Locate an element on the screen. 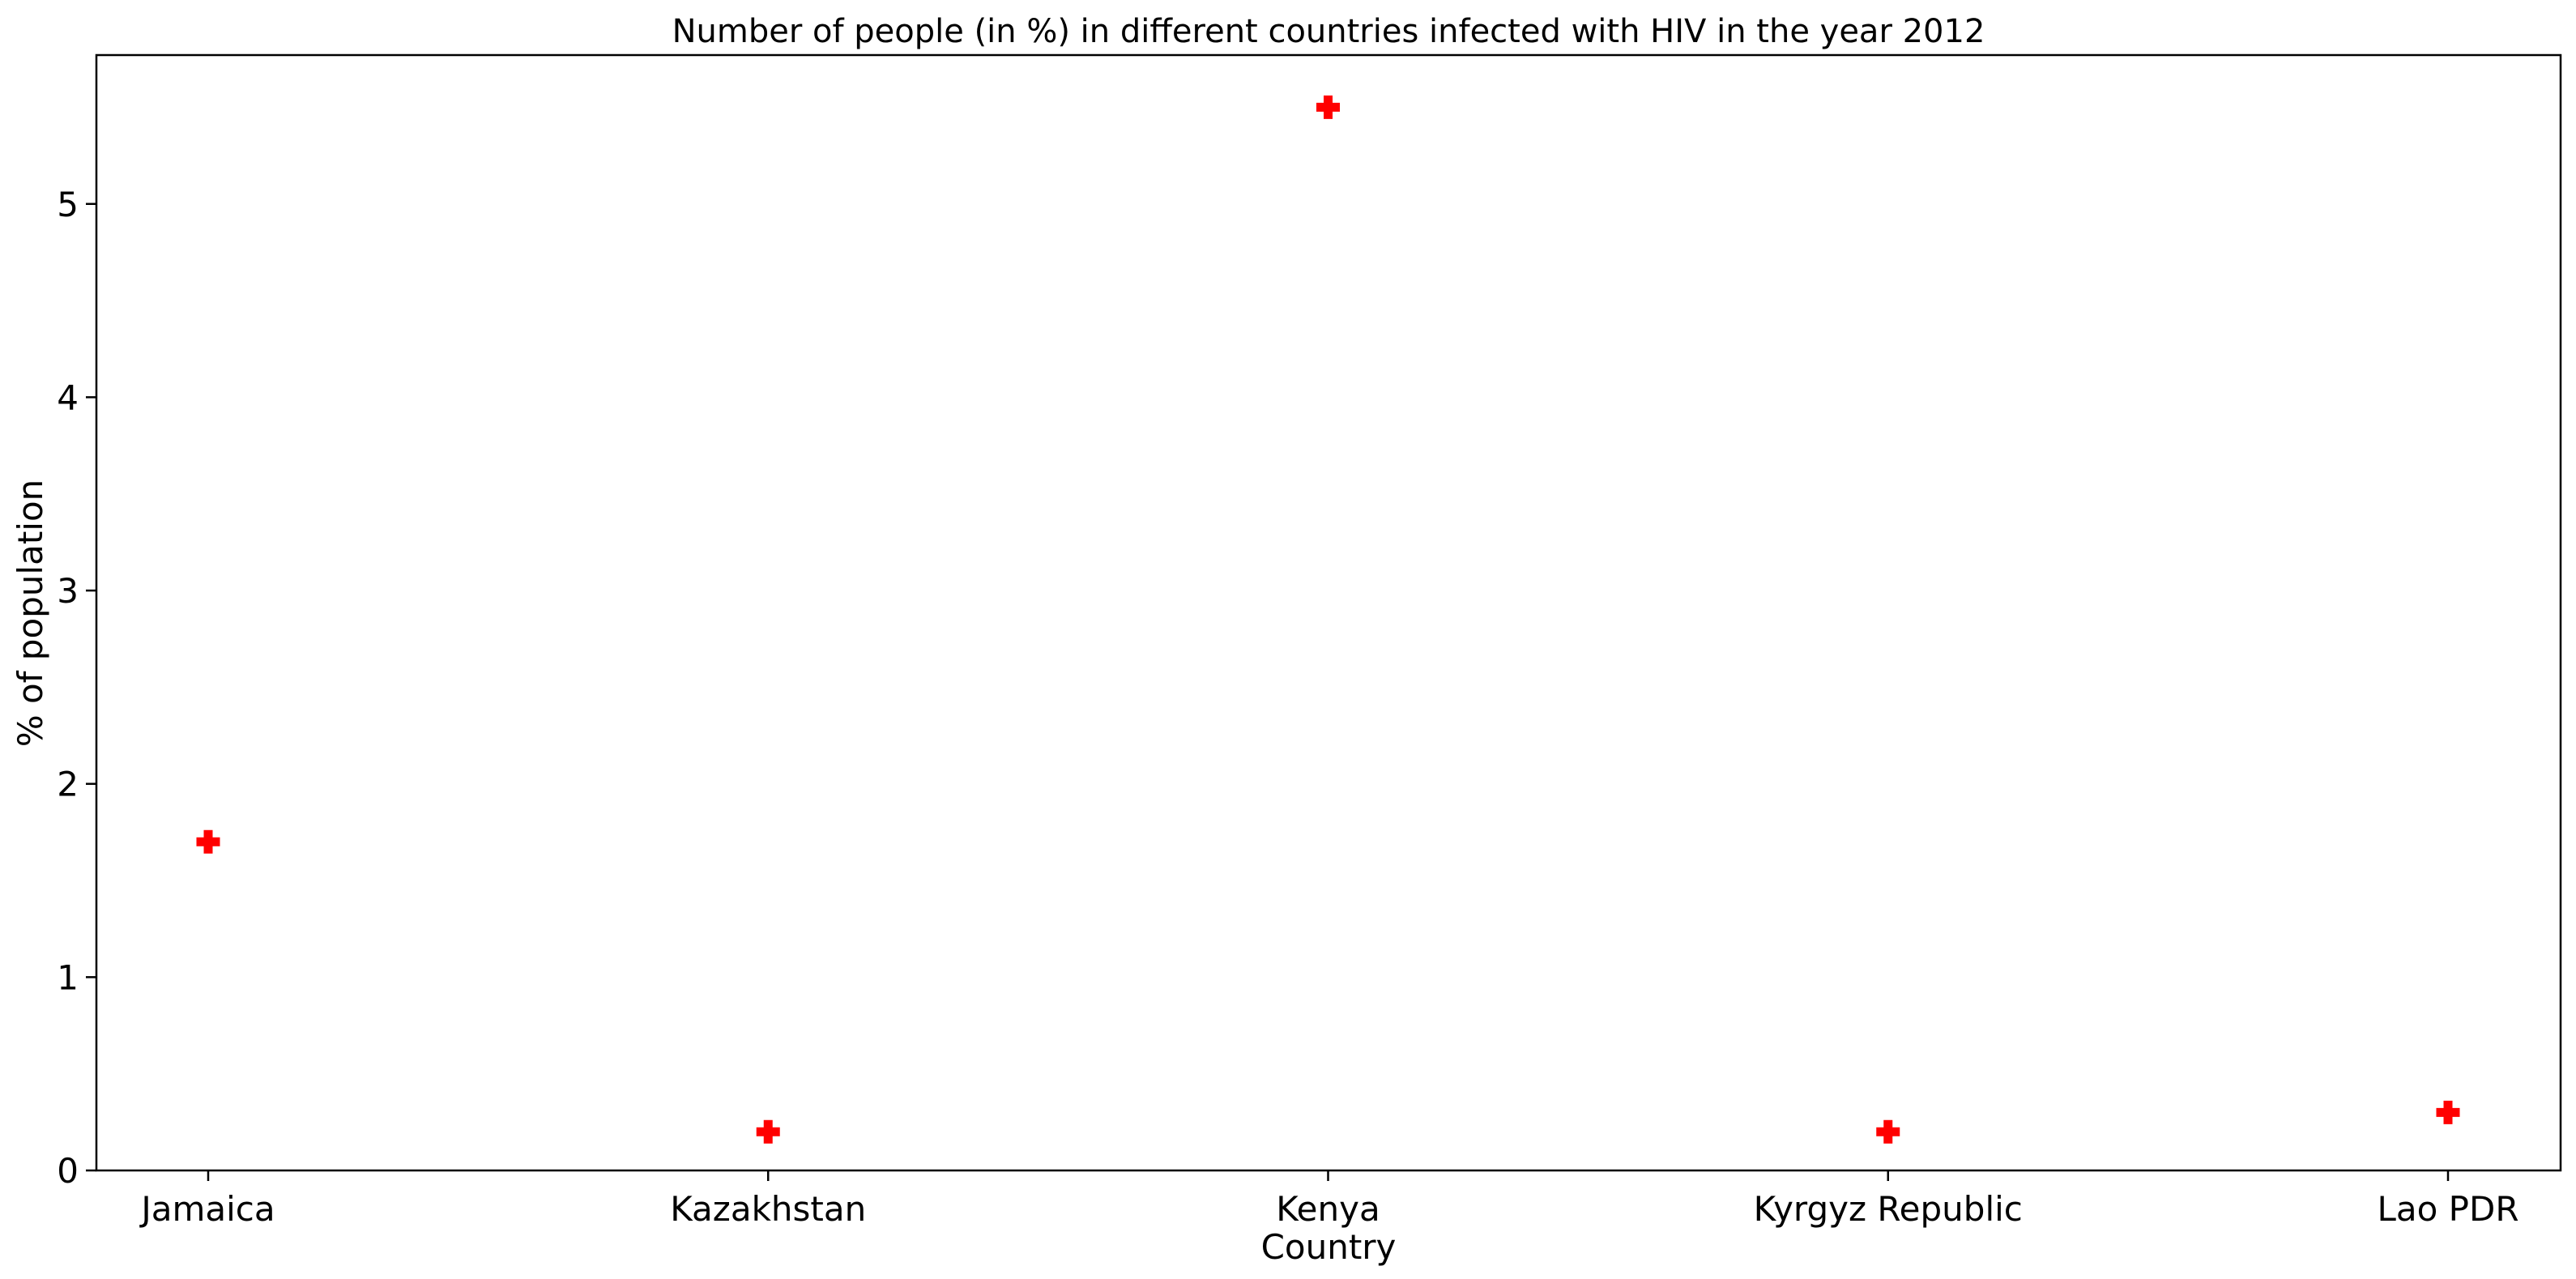 Image resolution: width=2576 pixels, height=1279 pixels. y-tick-label: 4 is located at coordinates (68, 397).